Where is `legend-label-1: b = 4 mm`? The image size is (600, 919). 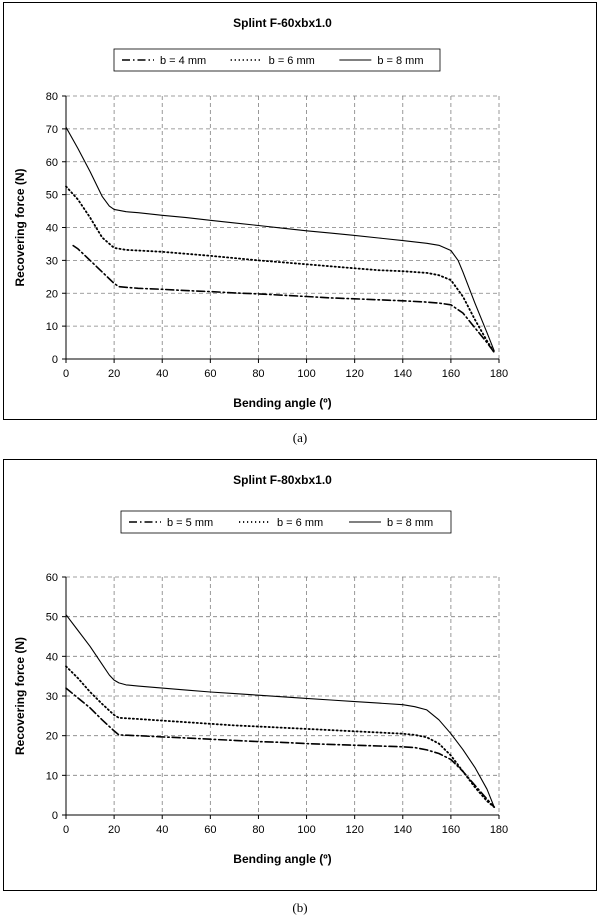 legend-label-1: b = 4 mm is located at coordinates (183, 61).